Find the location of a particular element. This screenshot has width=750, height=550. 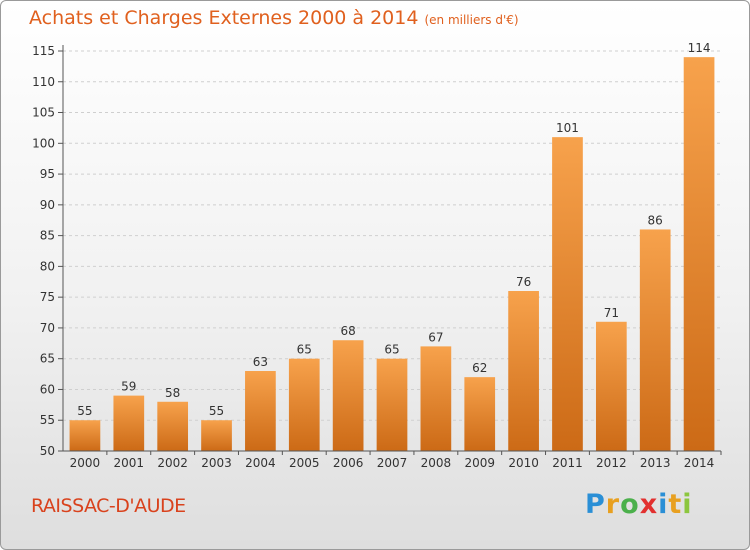

proxiti-logo: Proxiti is located at coordinates (639, 504).